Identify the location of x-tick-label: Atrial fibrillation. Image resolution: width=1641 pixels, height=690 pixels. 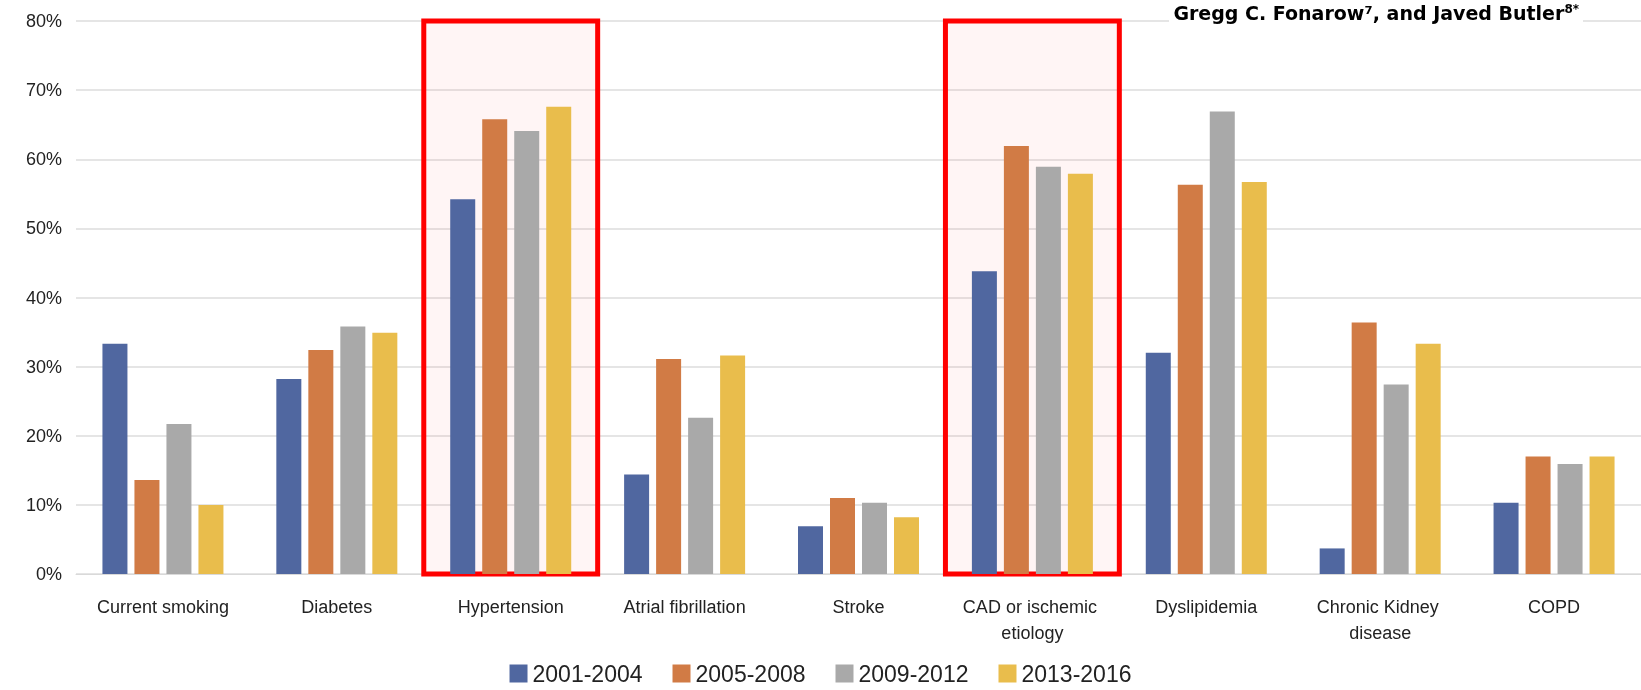
(684, 607).